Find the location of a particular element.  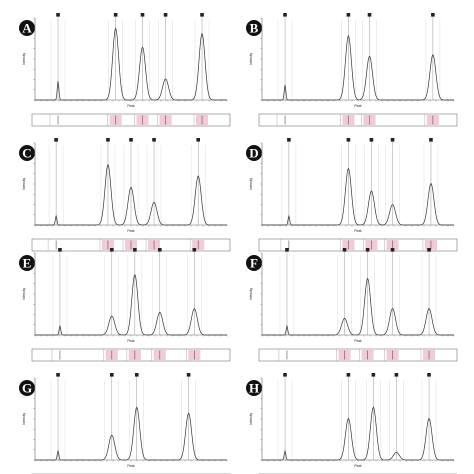

panel-letter-badge: C is located at coordinates (27, 153).